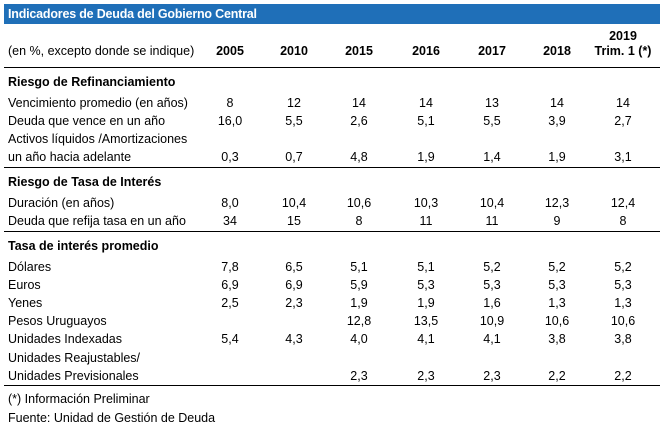 This screenshot has width=667, height=431. What do you see at coordinates (98, 103) in the screenshot?
I see `row-label: Vencimiento promedio (en años)` at bounding box center [98, 103].